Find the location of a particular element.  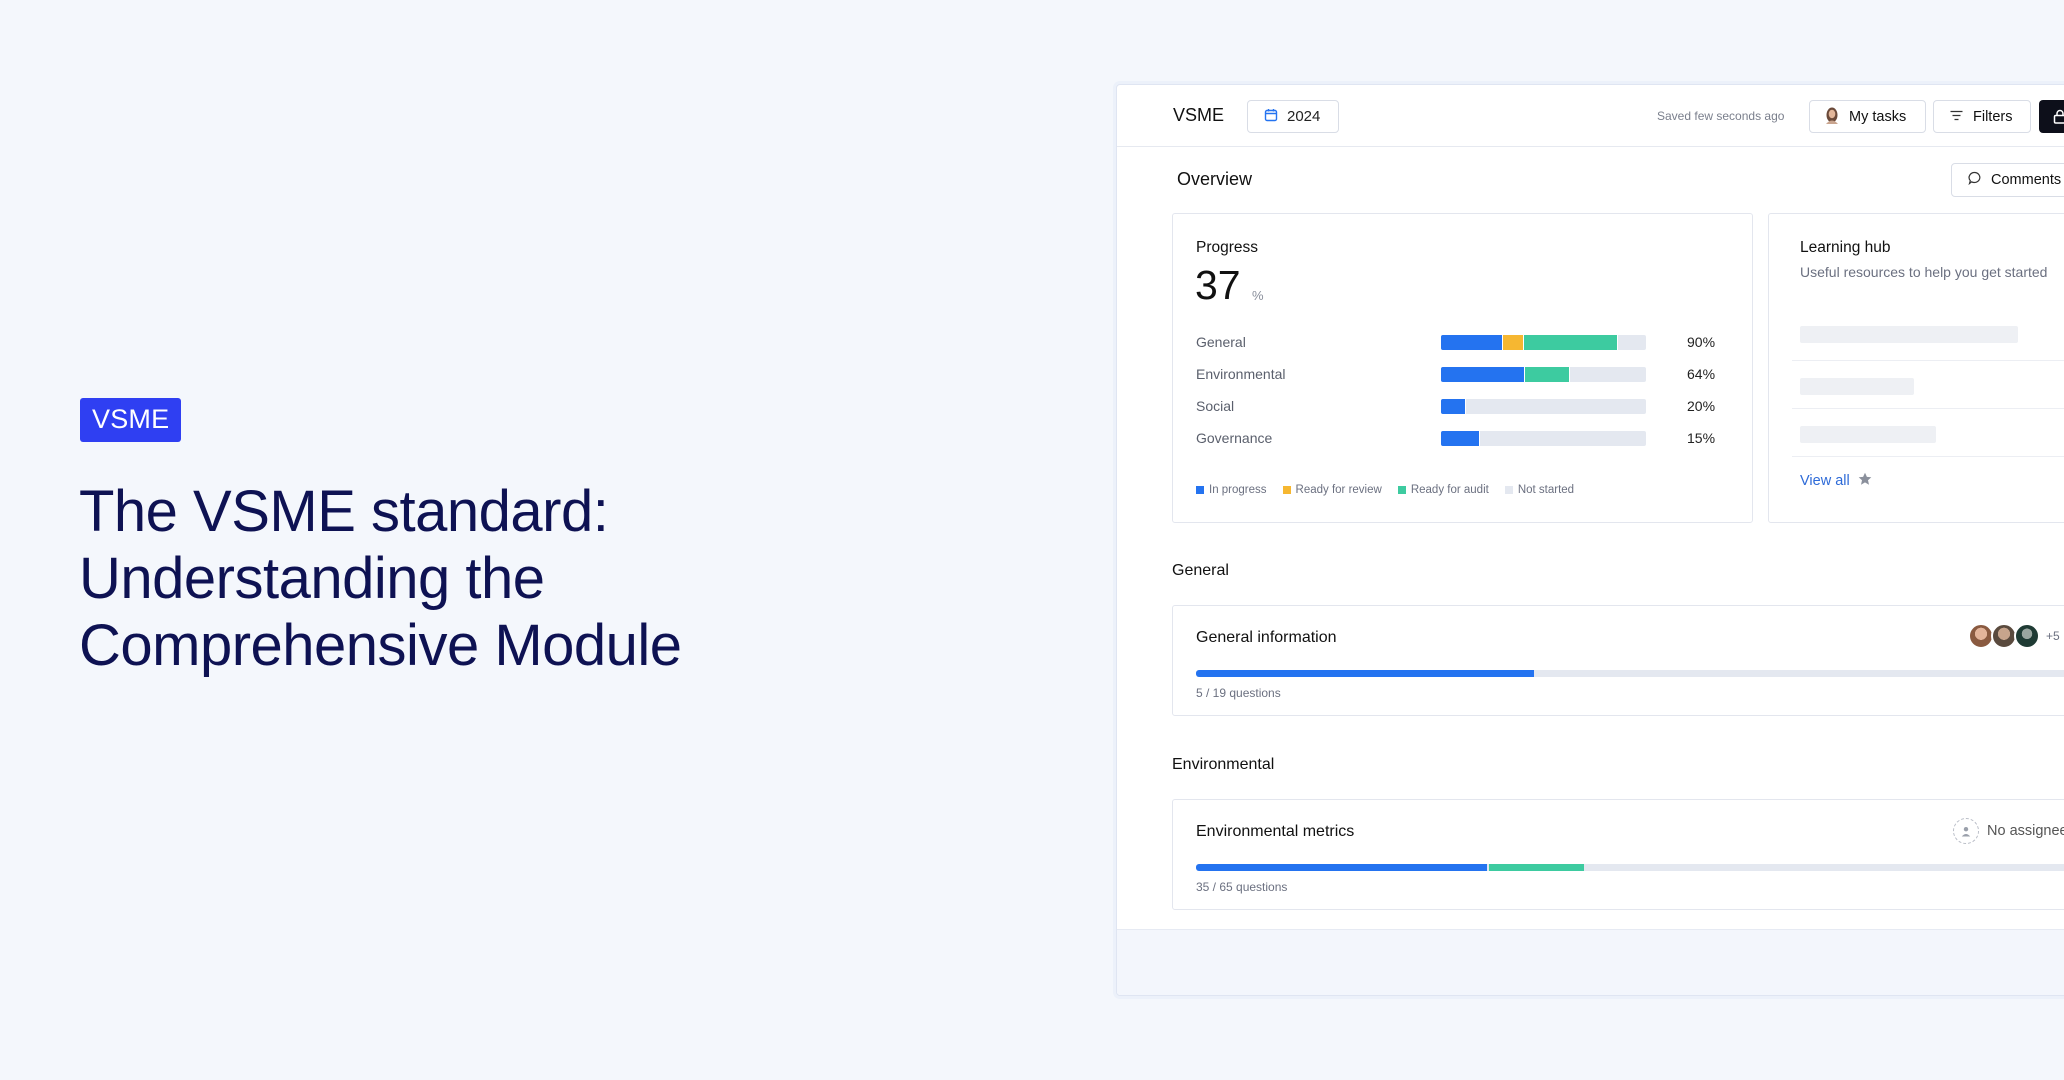

my-tasks-button: My tasks is located at coordinates (1867, 116).